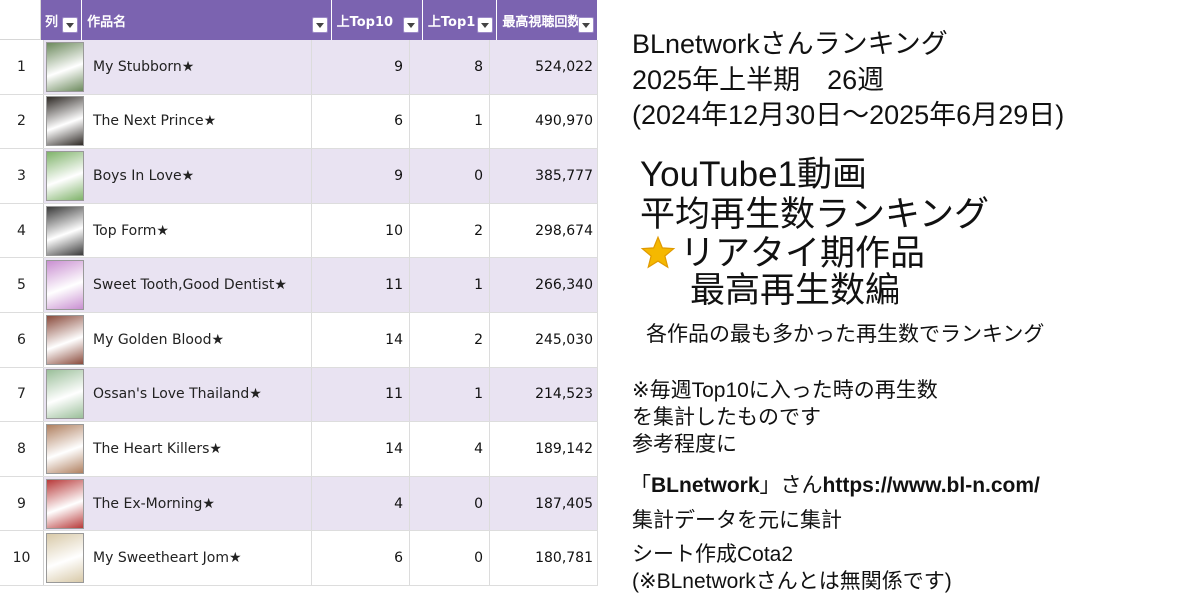 The image size is (1200, 600). What do you see at coordinates (640, 485) in the screenshot?
I see `source-bracket-open: 「` at bounding box center [640, 485].